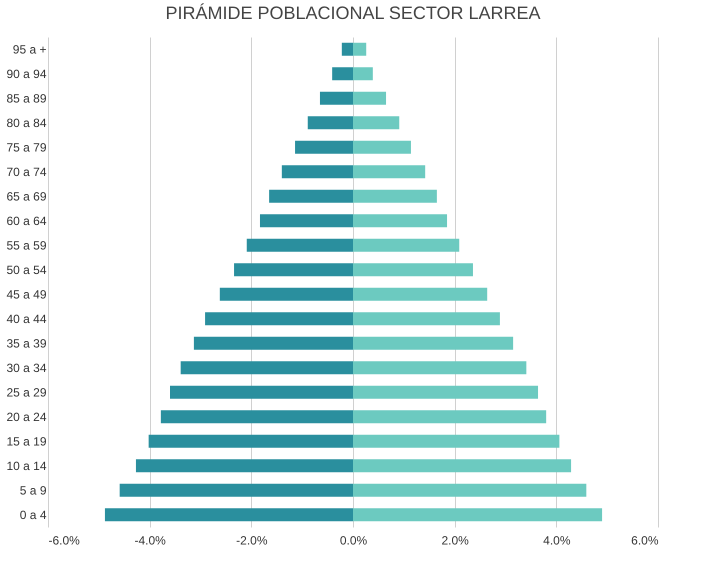 The height and width of the screenshot is (575, 716). Describe the element at coordinates (557, 541) in the screenshot. I see `x-tick-label: 4.0%` at that location.